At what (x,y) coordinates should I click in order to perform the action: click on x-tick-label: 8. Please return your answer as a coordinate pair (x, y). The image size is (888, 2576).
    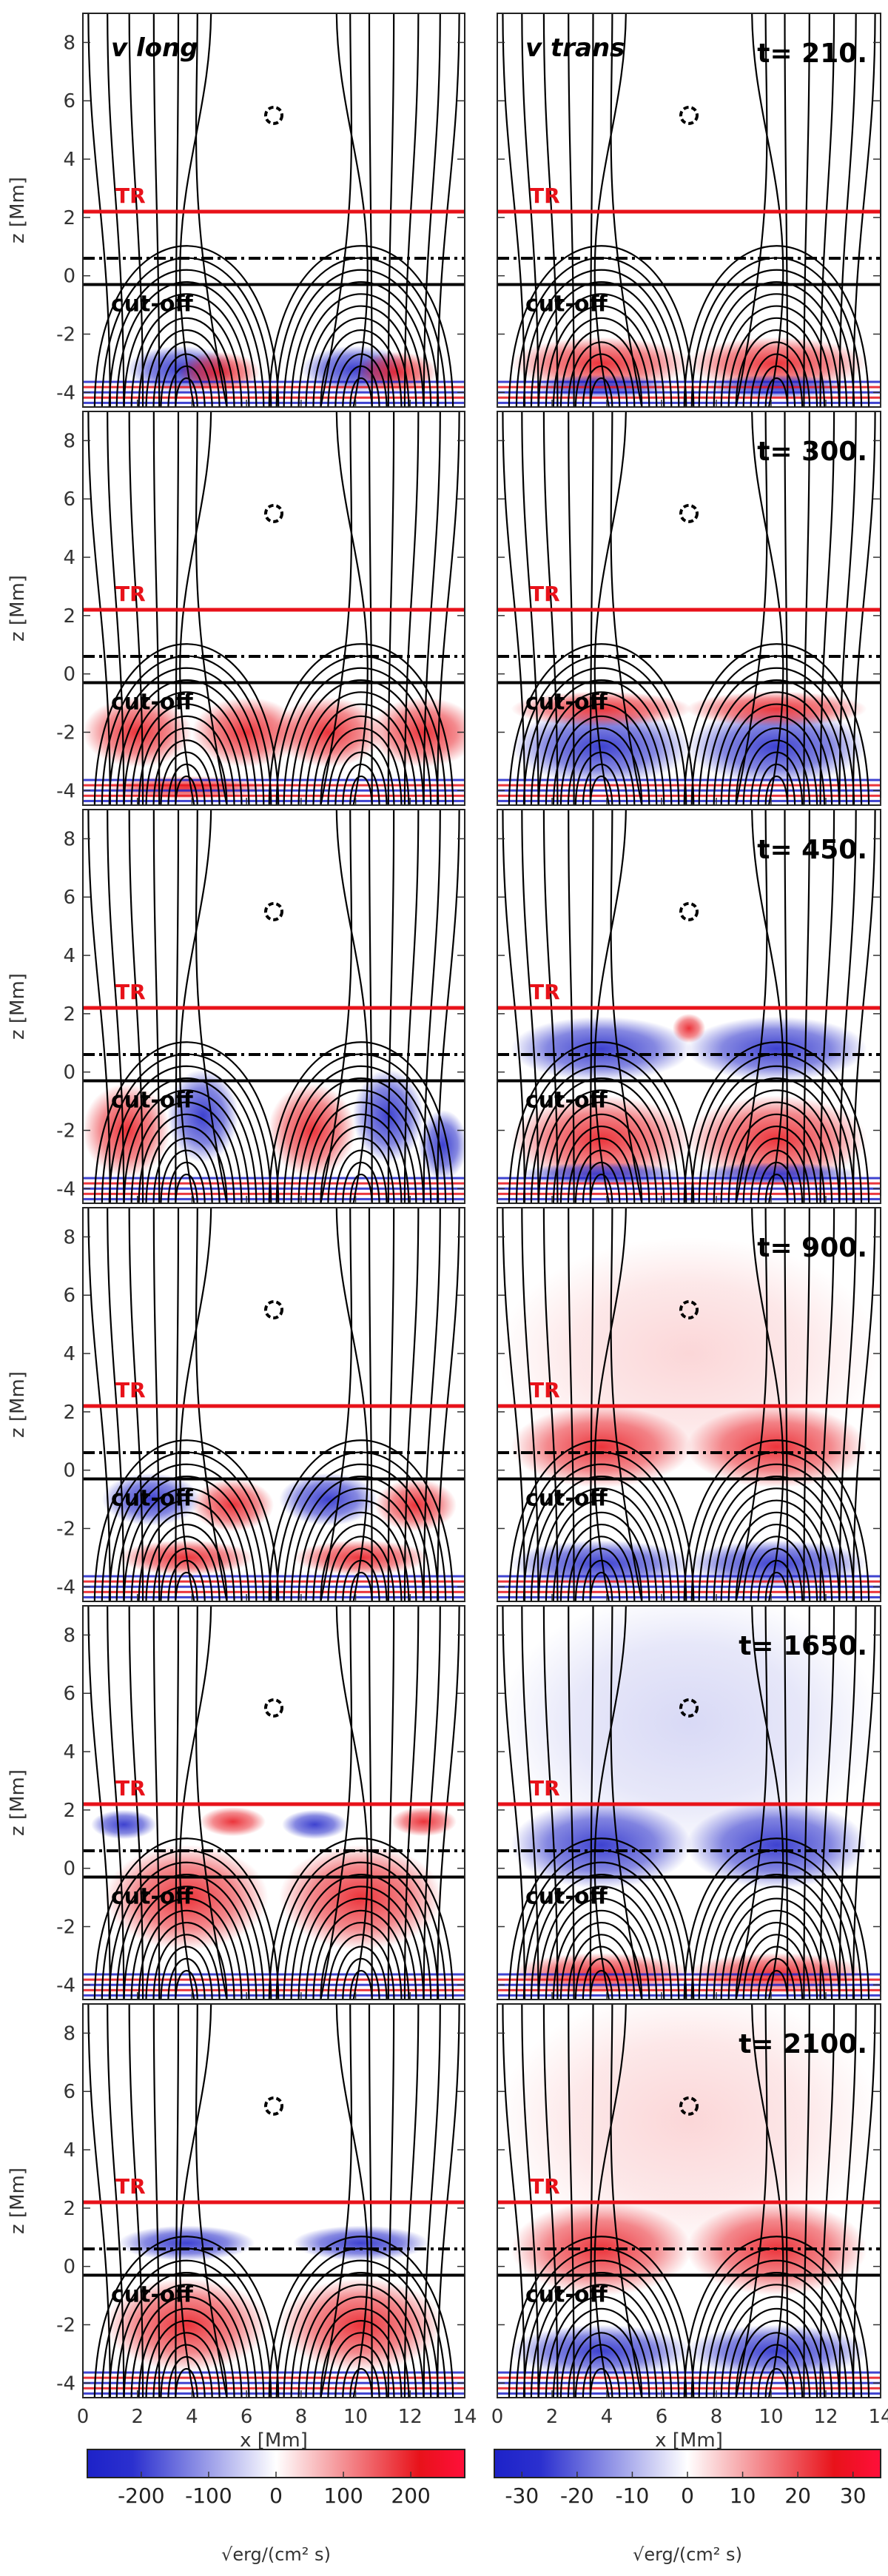
    Looking at the image, I should click on (716, 2417).